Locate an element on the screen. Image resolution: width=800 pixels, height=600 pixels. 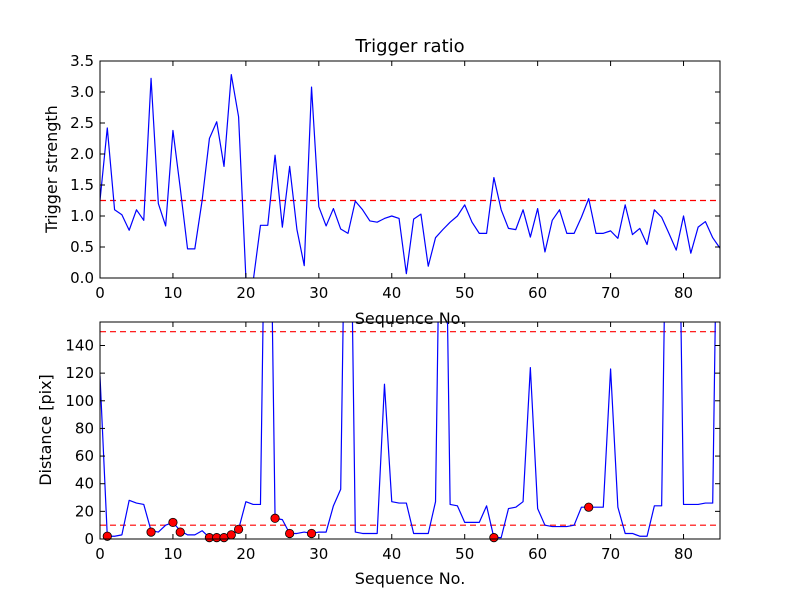
y-tick-label: 140 is located at coordinates (79, 345).